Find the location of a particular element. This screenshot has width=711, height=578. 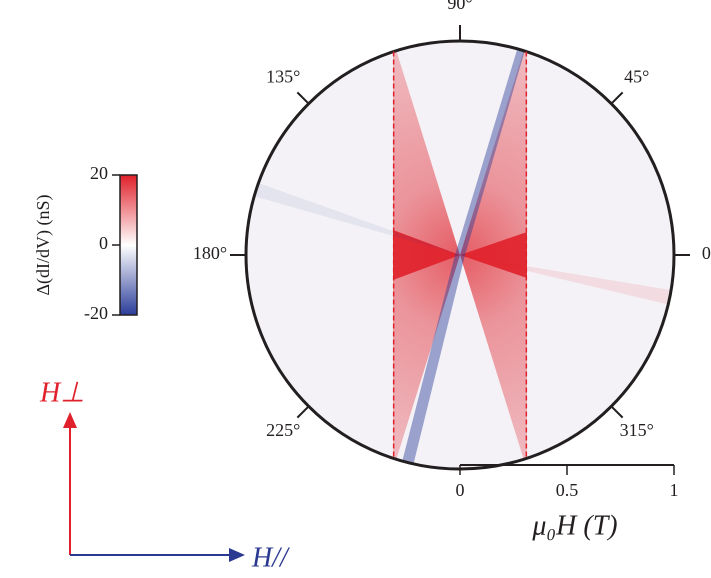

x-tick-label: 1 is located at coordinates (674, 490).